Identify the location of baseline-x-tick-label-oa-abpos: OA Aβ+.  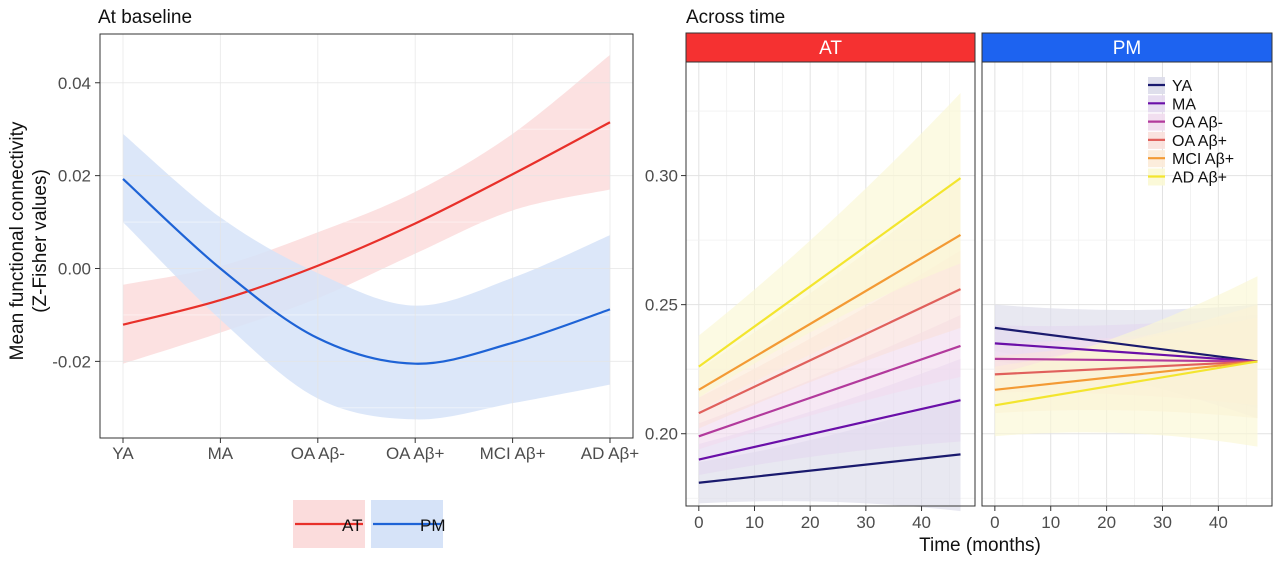
(415, 453).